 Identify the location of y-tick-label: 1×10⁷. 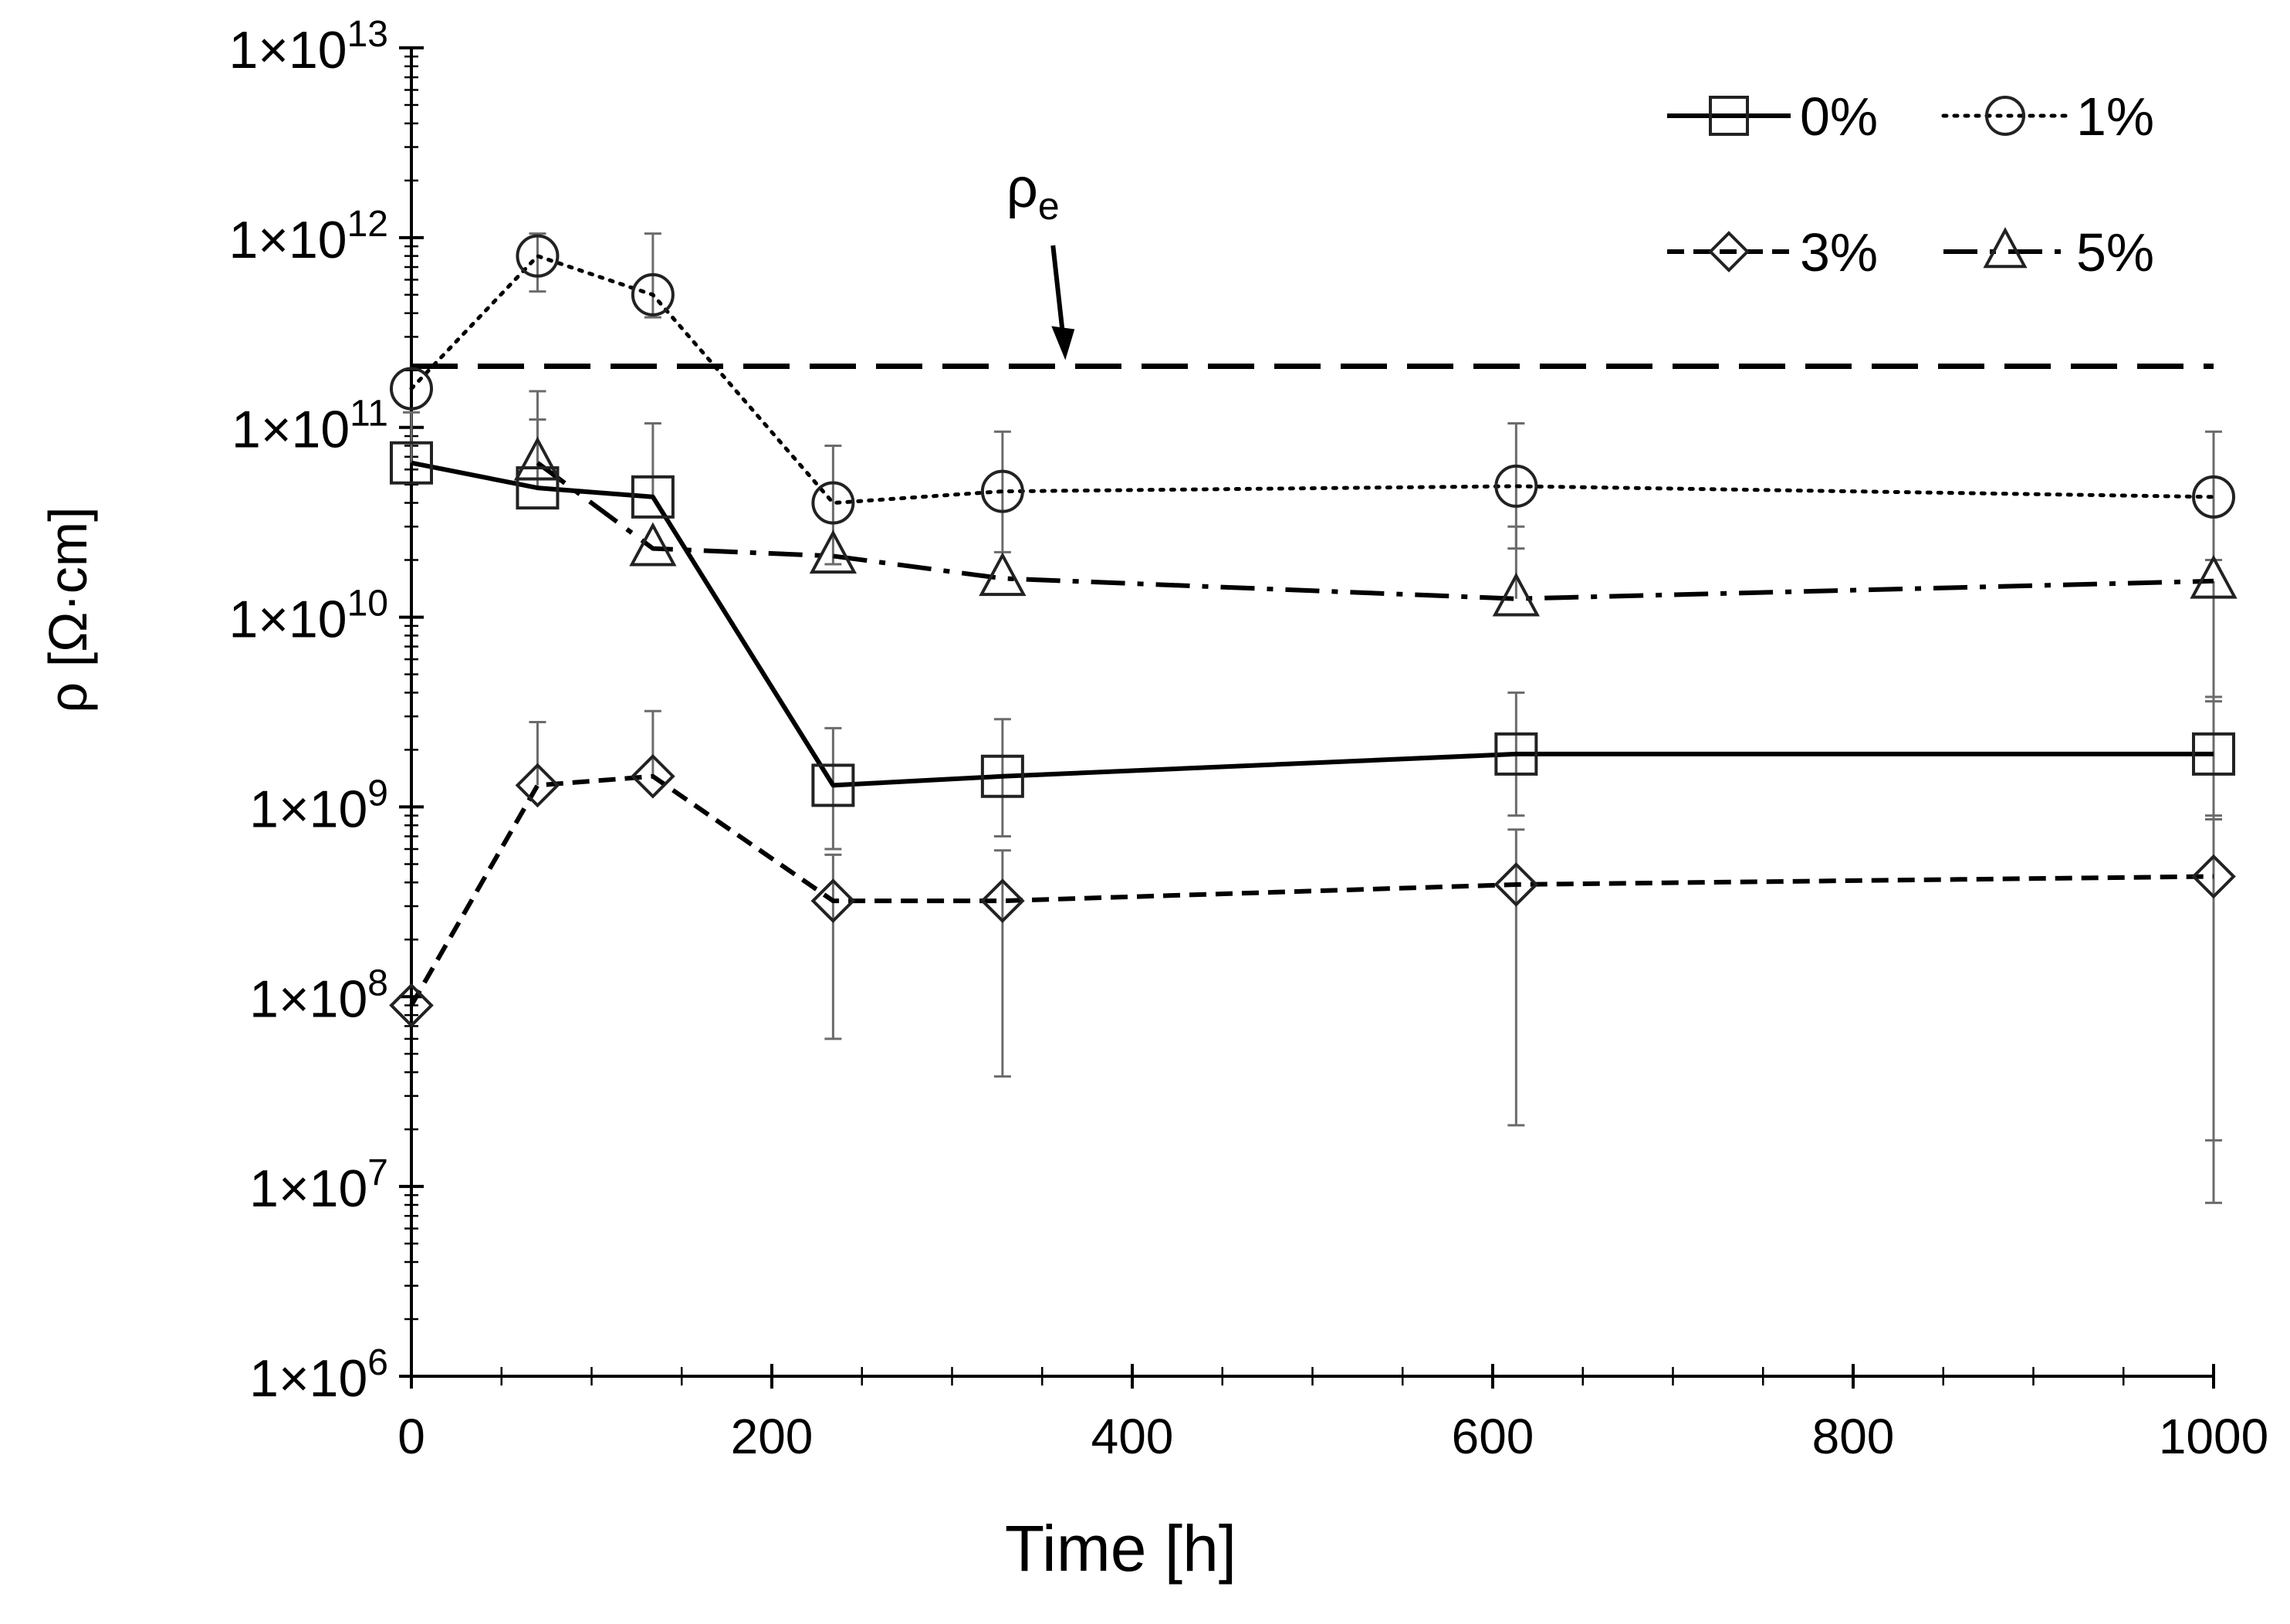
(318, 1185).